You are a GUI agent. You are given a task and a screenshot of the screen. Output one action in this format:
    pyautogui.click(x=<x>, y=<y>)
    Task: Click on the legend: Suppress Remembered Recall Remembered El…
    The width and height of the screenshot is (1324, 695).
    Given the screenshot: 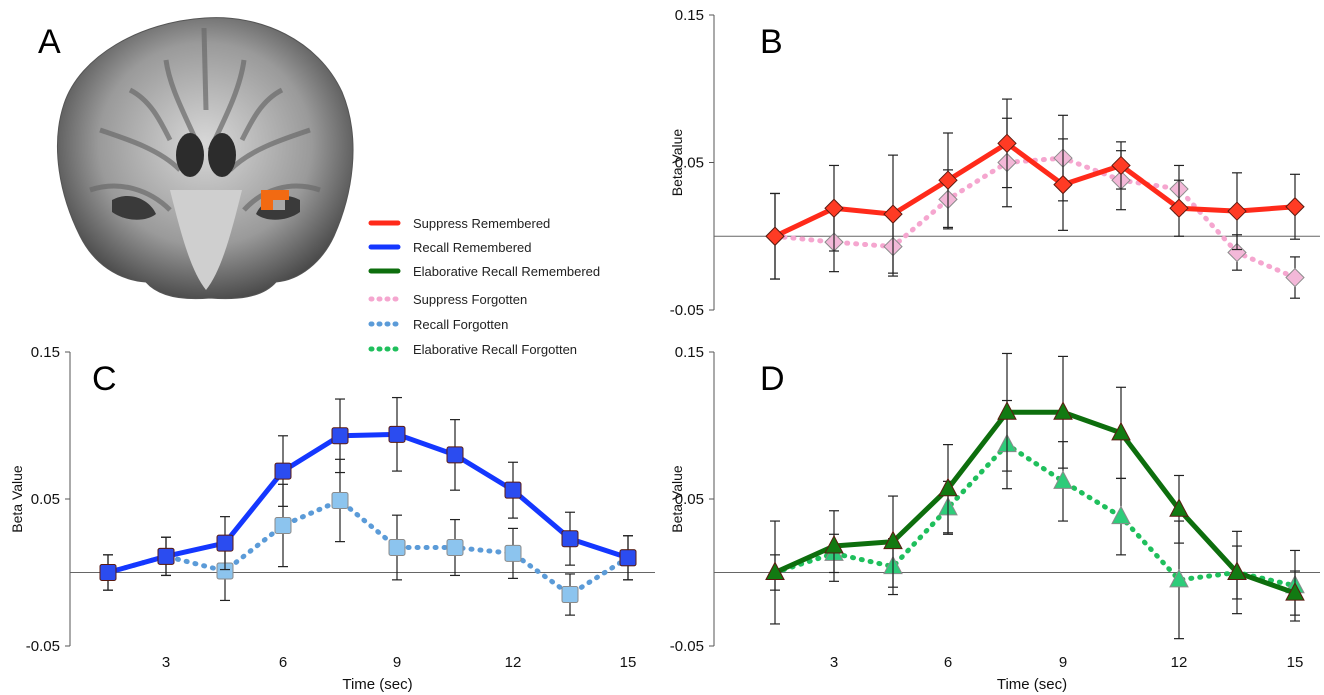 What is the action you would take?
    pyautogui.click(x=484, y=286)
    